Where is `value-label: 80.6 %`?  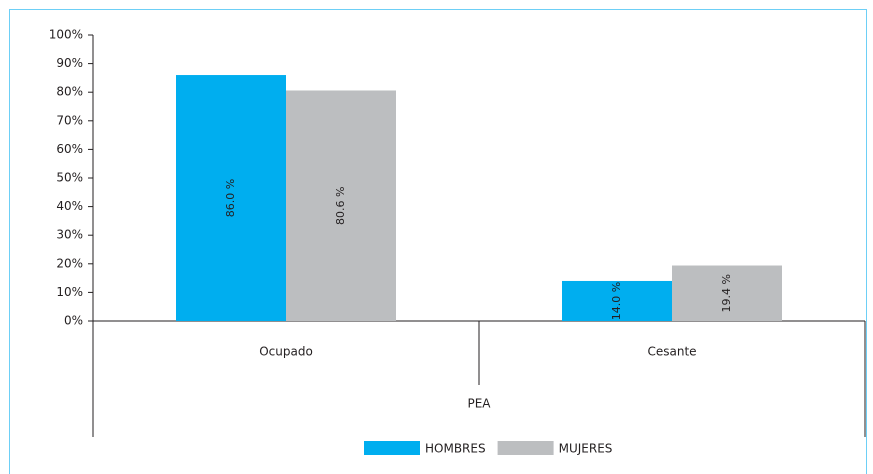
value-label: 80.6 % is located at coordinates (340, 206).